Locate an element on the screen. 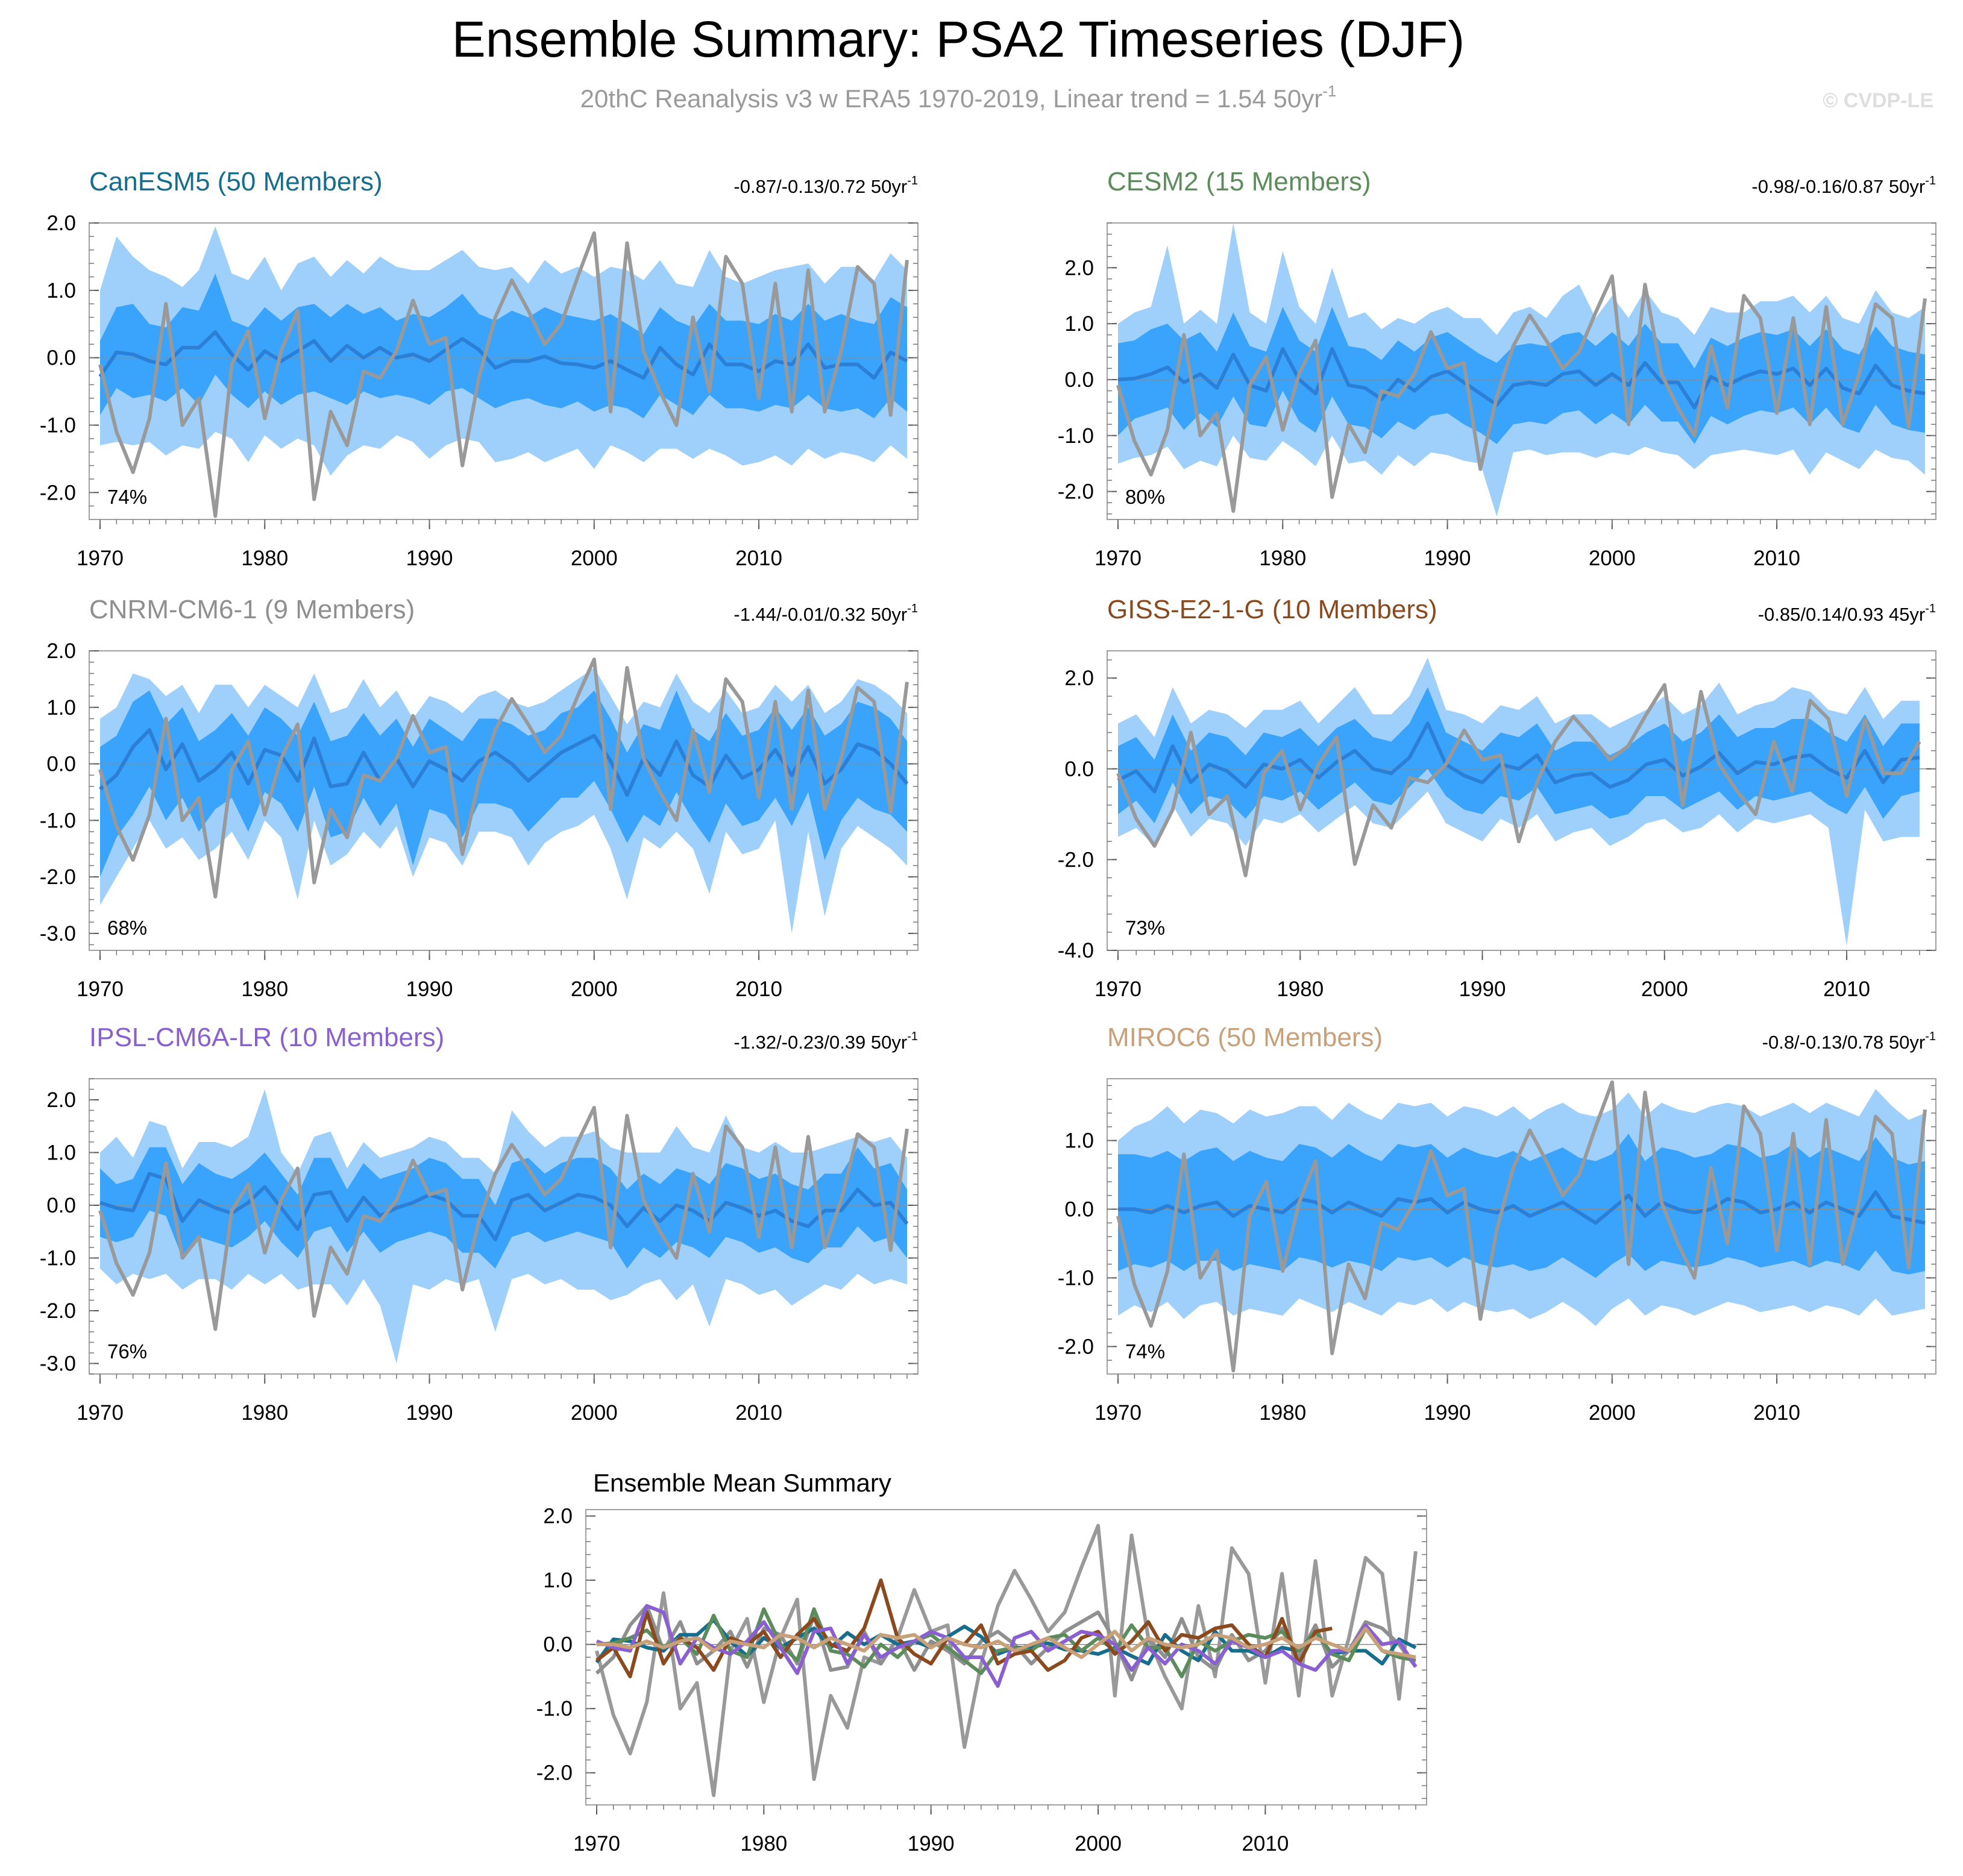 This screenshot has height=1876, width=1963. y-tick-label: -4.0 is located at coordinates (1076, 950).